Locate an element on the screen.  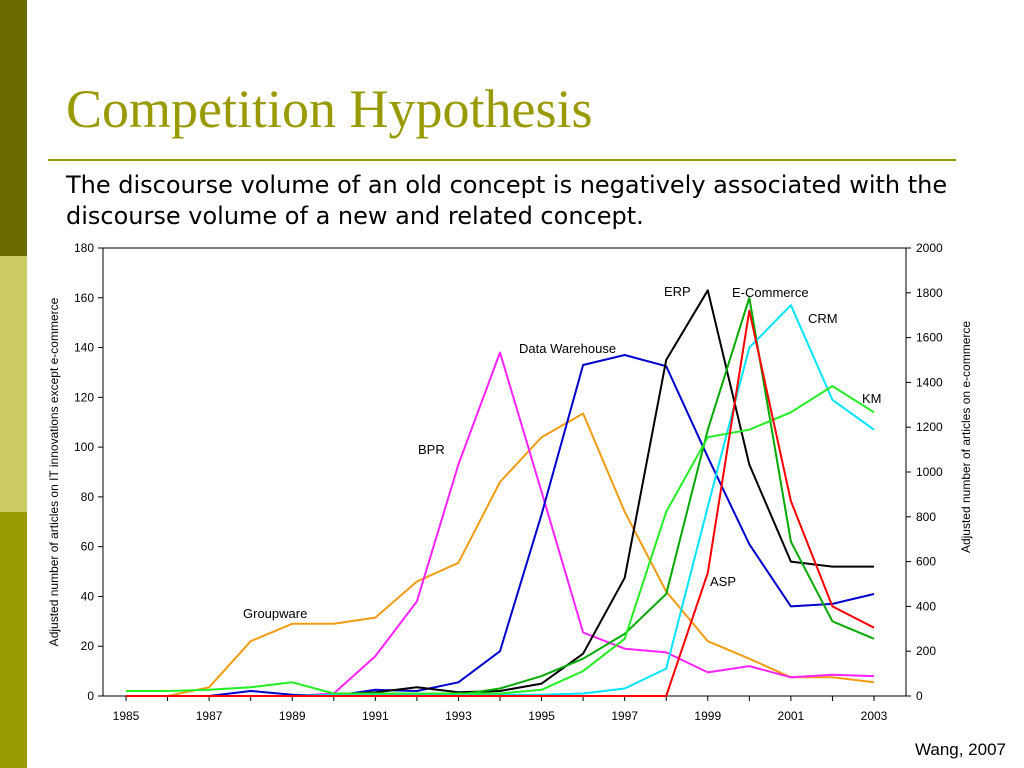
y-tick-label: 80 is located at coordinates (88, 497).